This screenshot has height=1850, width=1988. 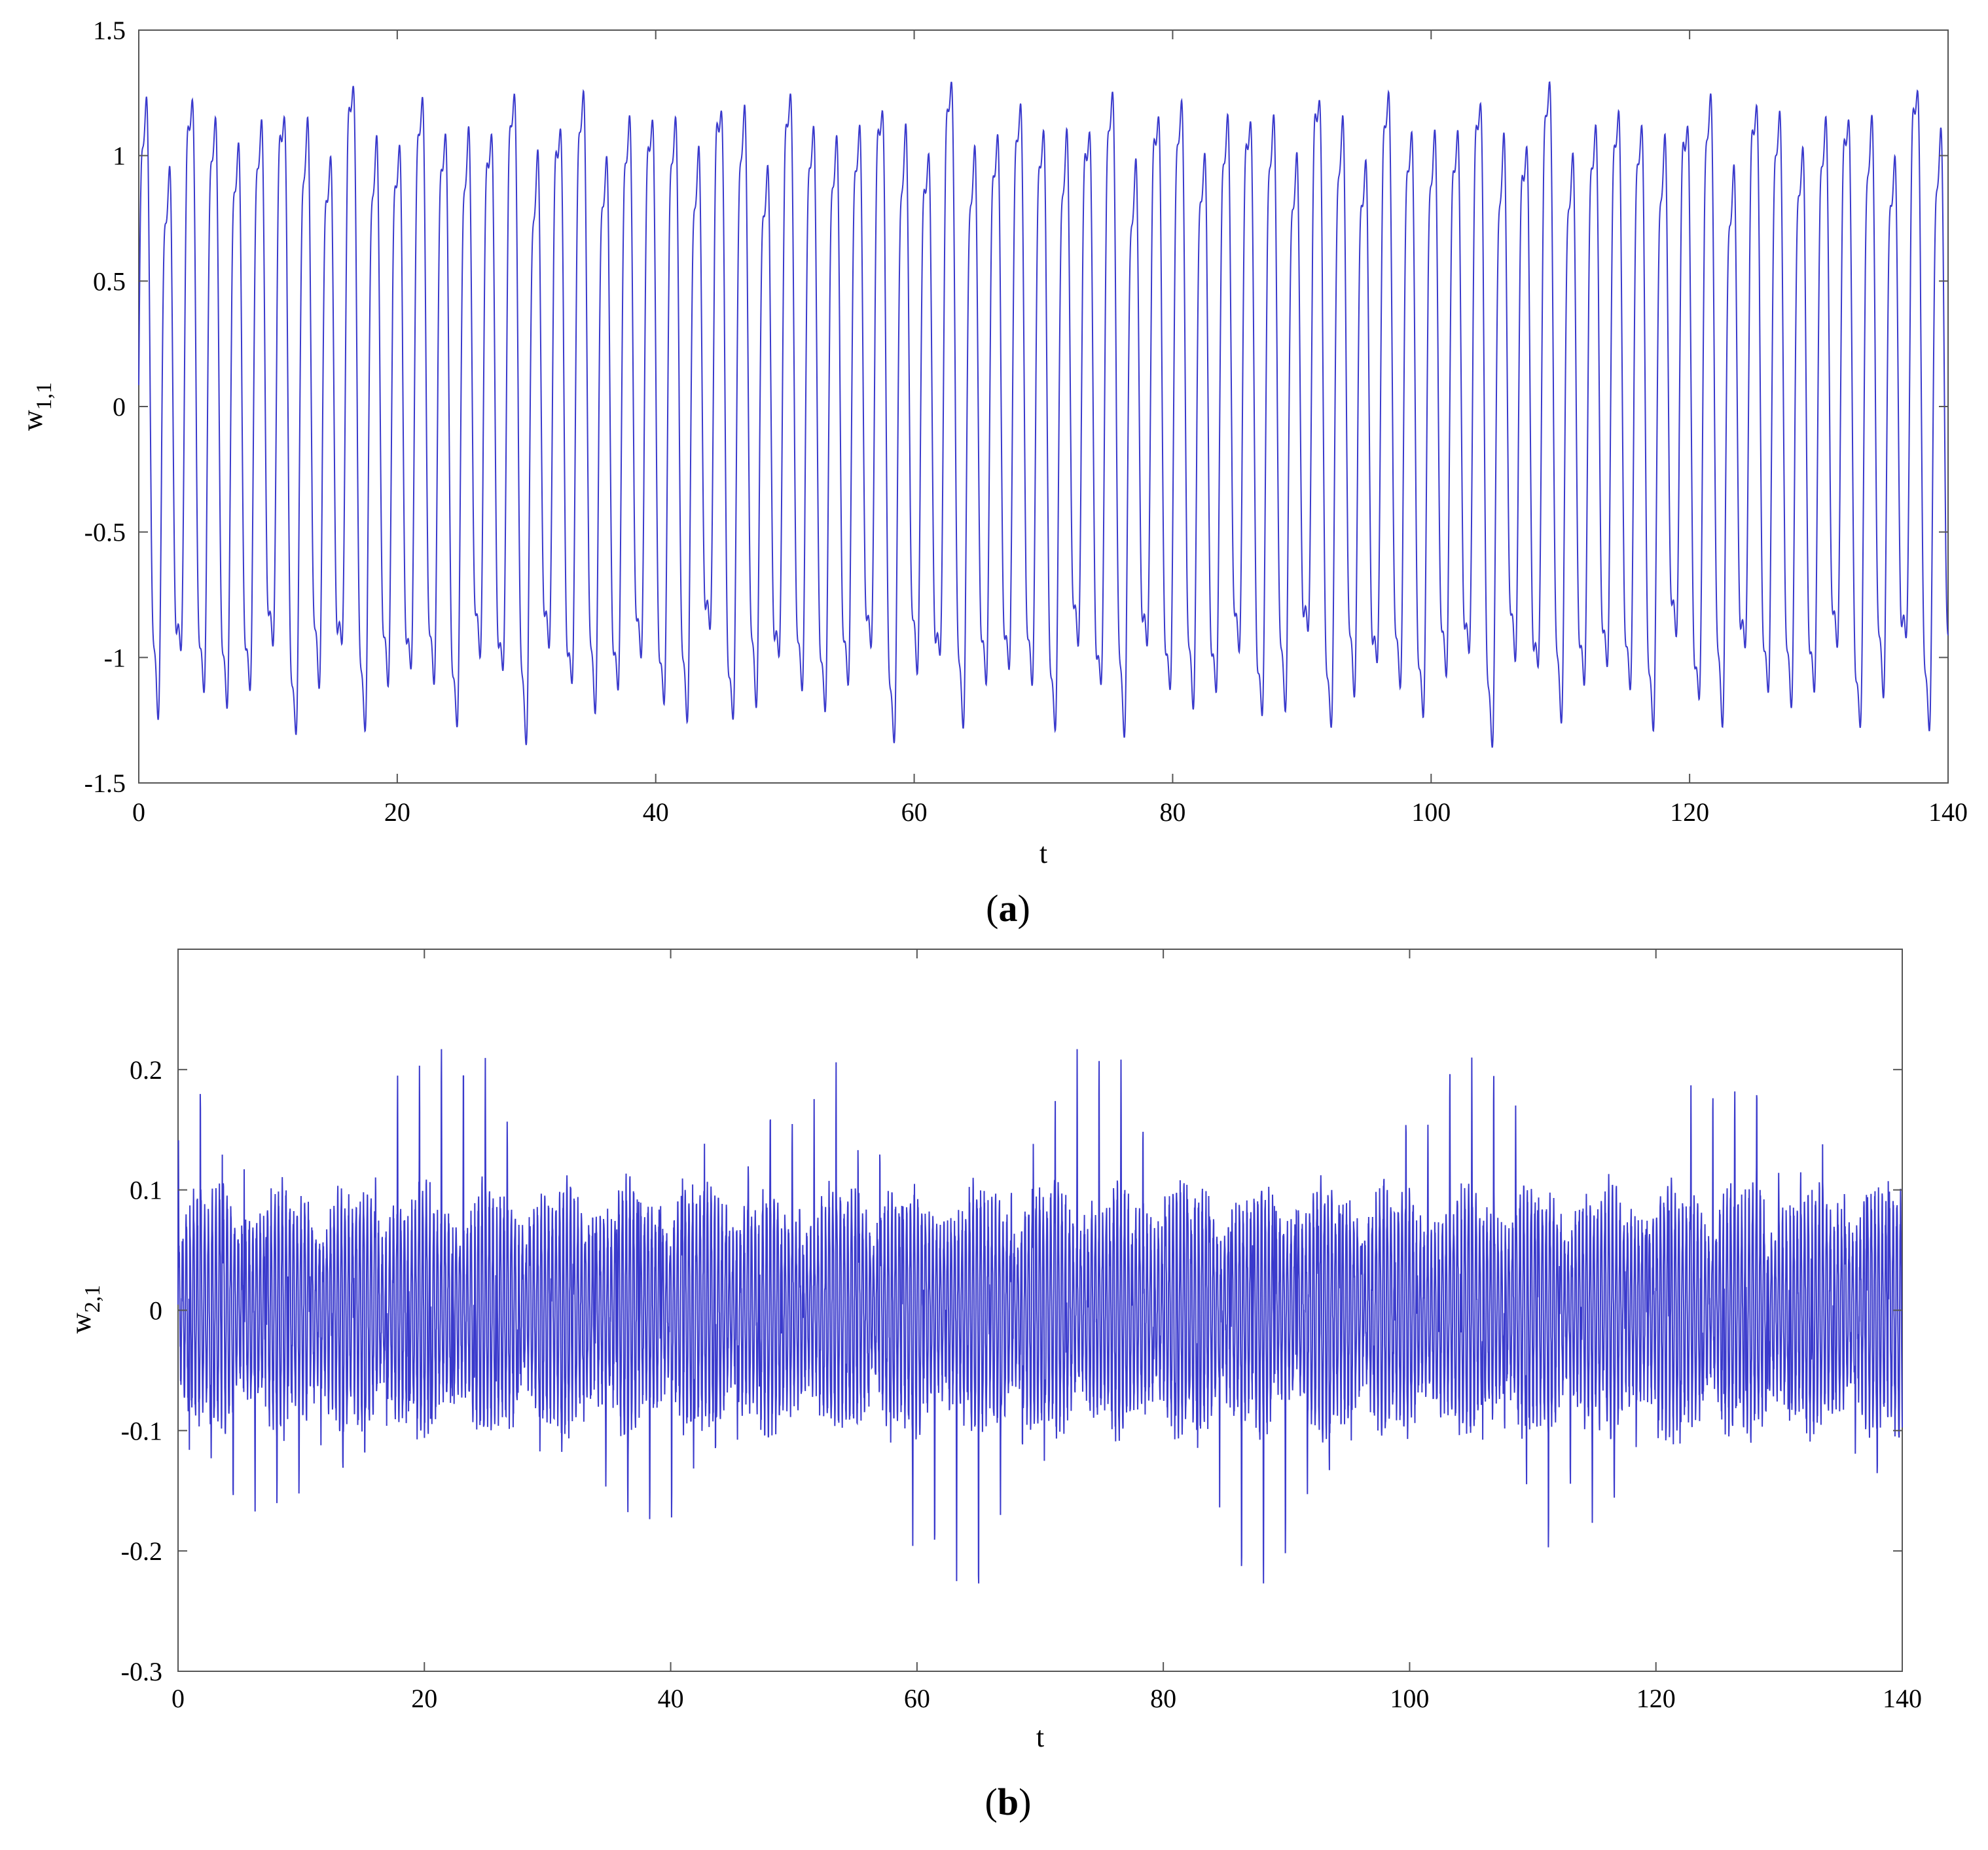 What do you see at coordinates (141, 1551) in the screenshot?
I see `y-tick-label: -0.2` at bounding box center [141, 1551].